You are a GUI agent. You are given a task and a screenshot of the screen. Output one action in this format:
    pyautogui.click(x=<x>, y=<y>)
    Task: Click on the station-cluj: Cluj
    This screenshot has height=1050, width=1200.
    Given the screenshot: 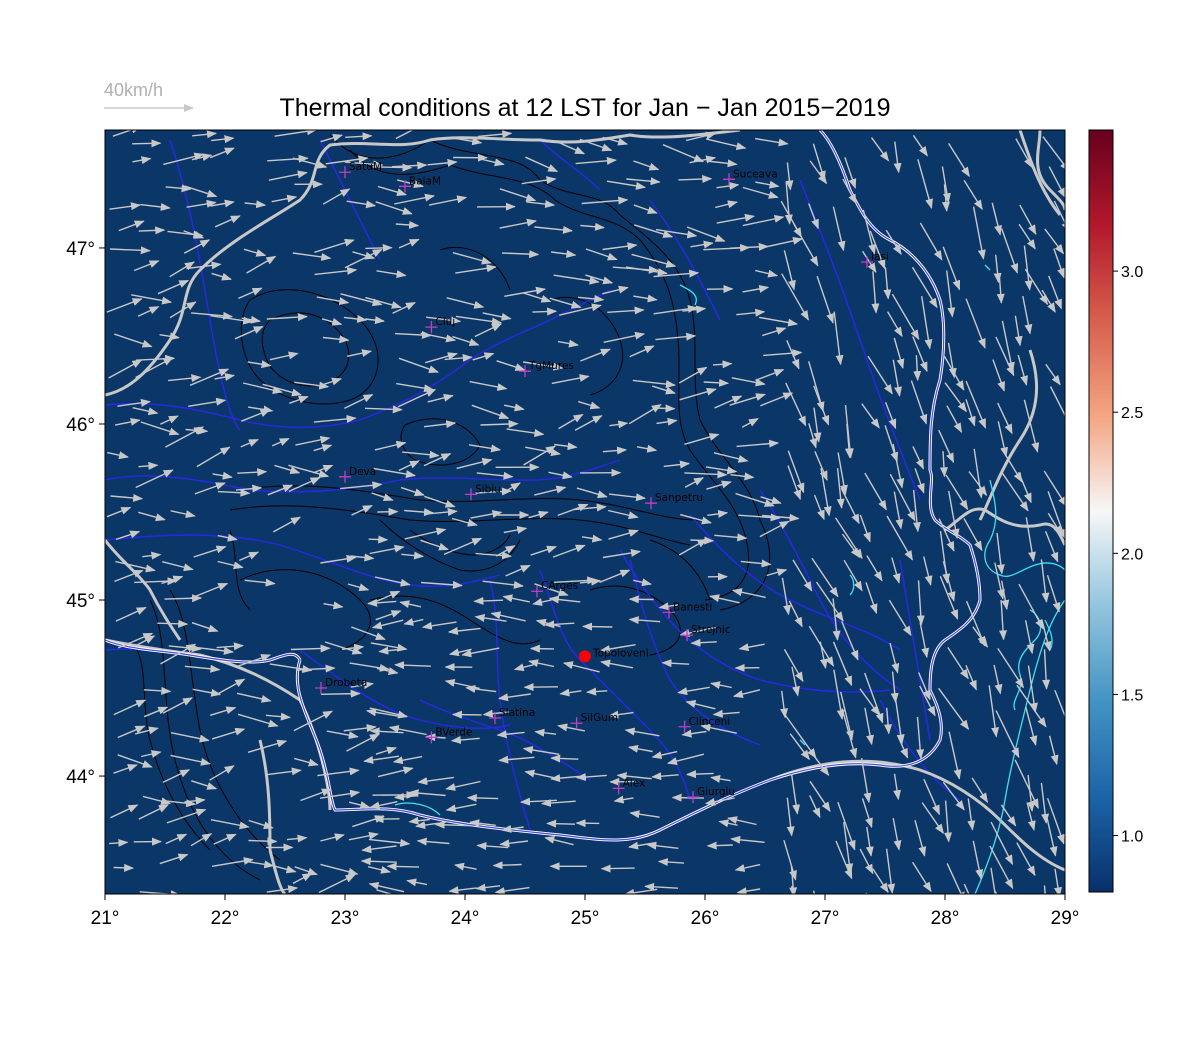 What is the action you would take?
    pyautogui.click(x=440, y=325)
    